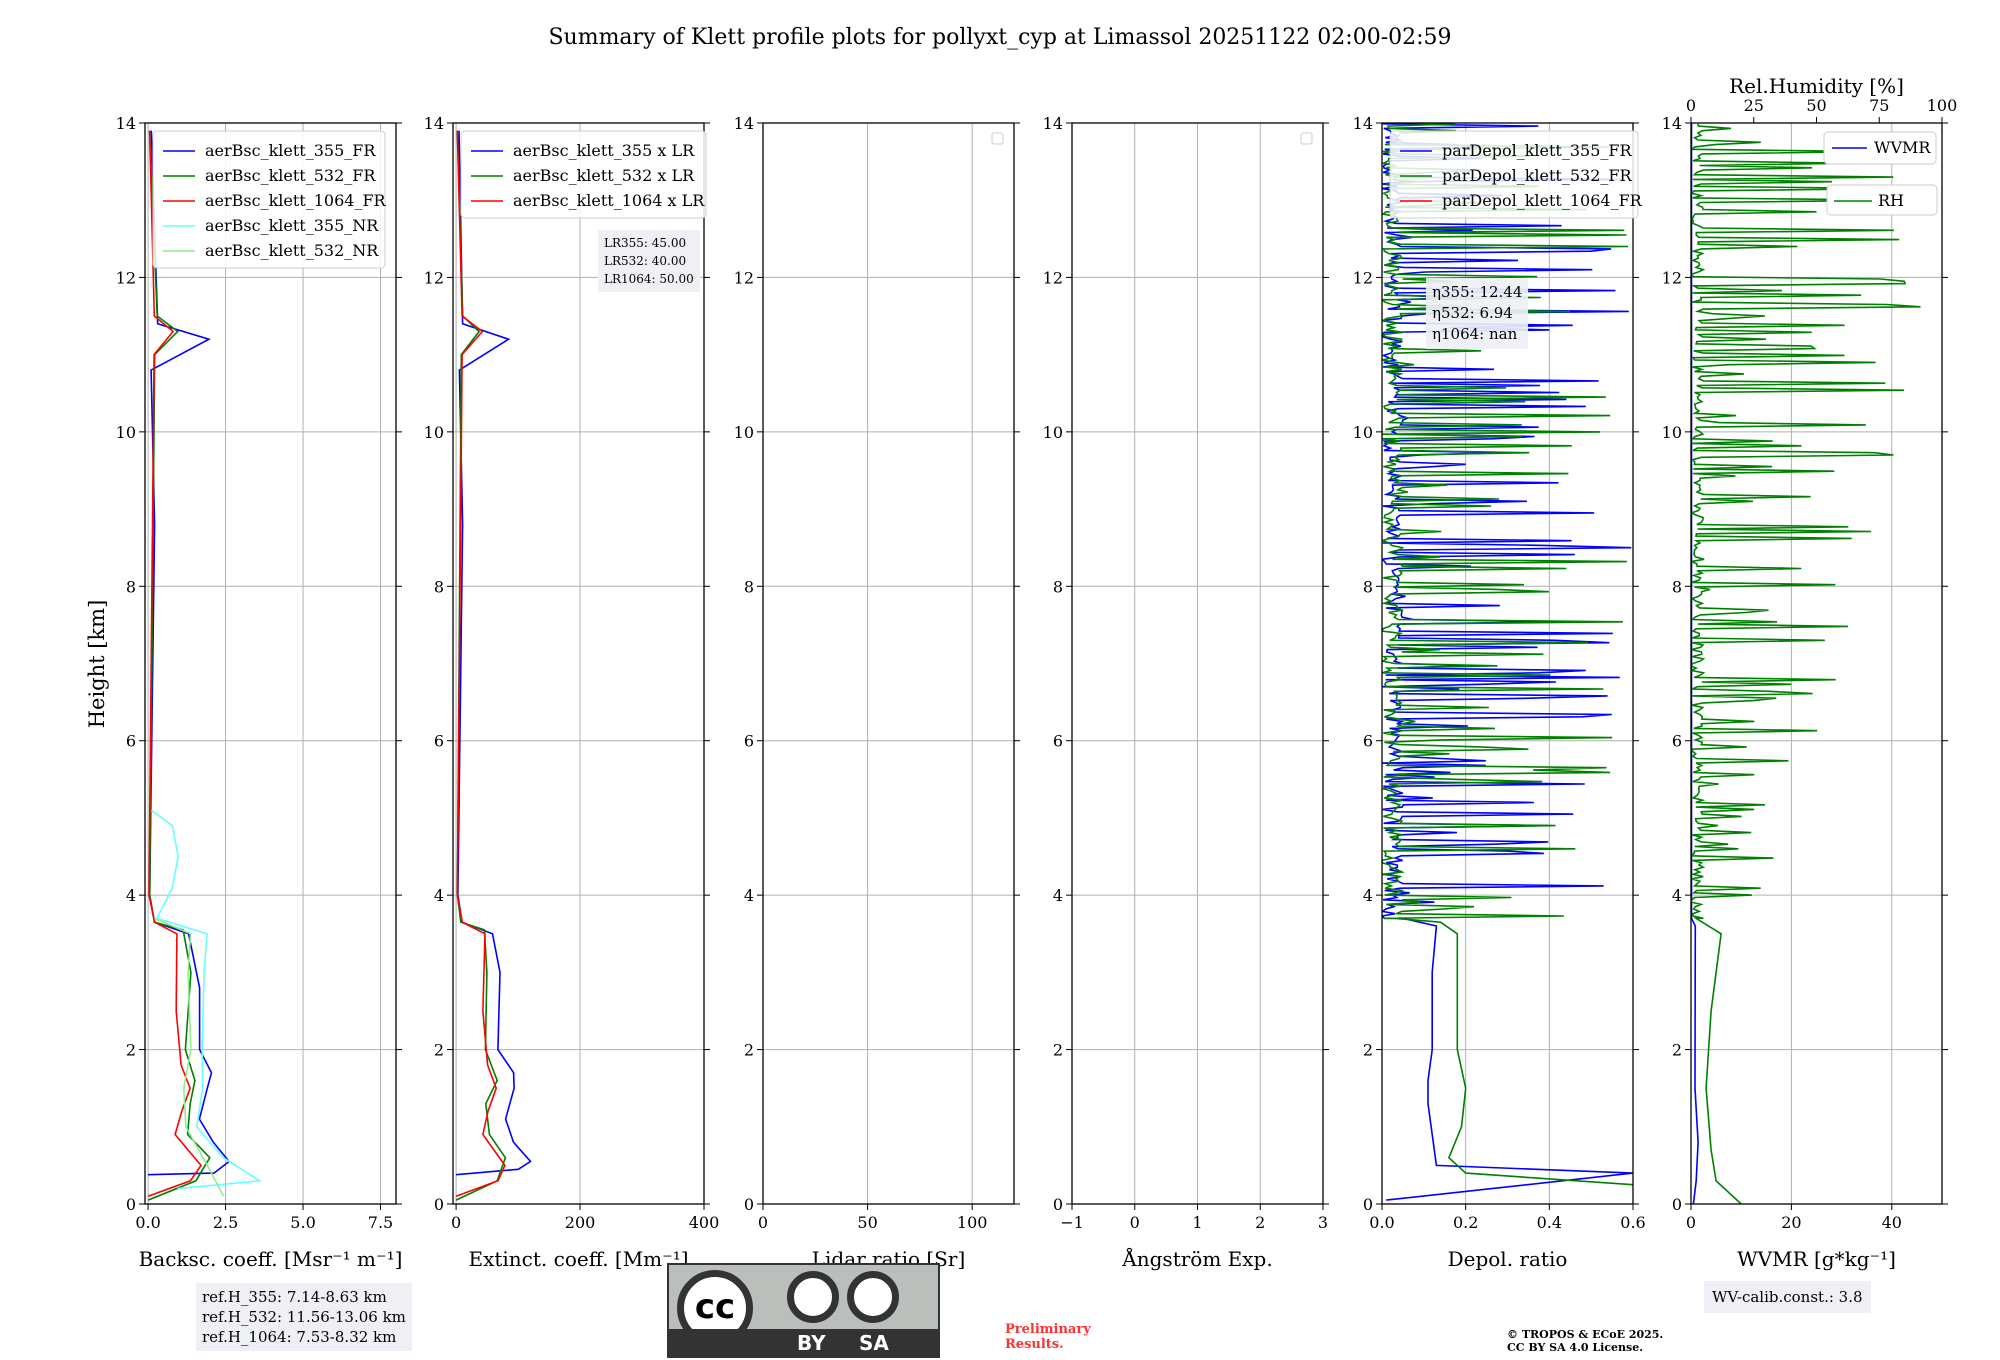 The image size is (2000, 1360). Describe the element at coordinates (1475, 334) in the screenshot. I see `eta-1064: η1064: nan` at that location.